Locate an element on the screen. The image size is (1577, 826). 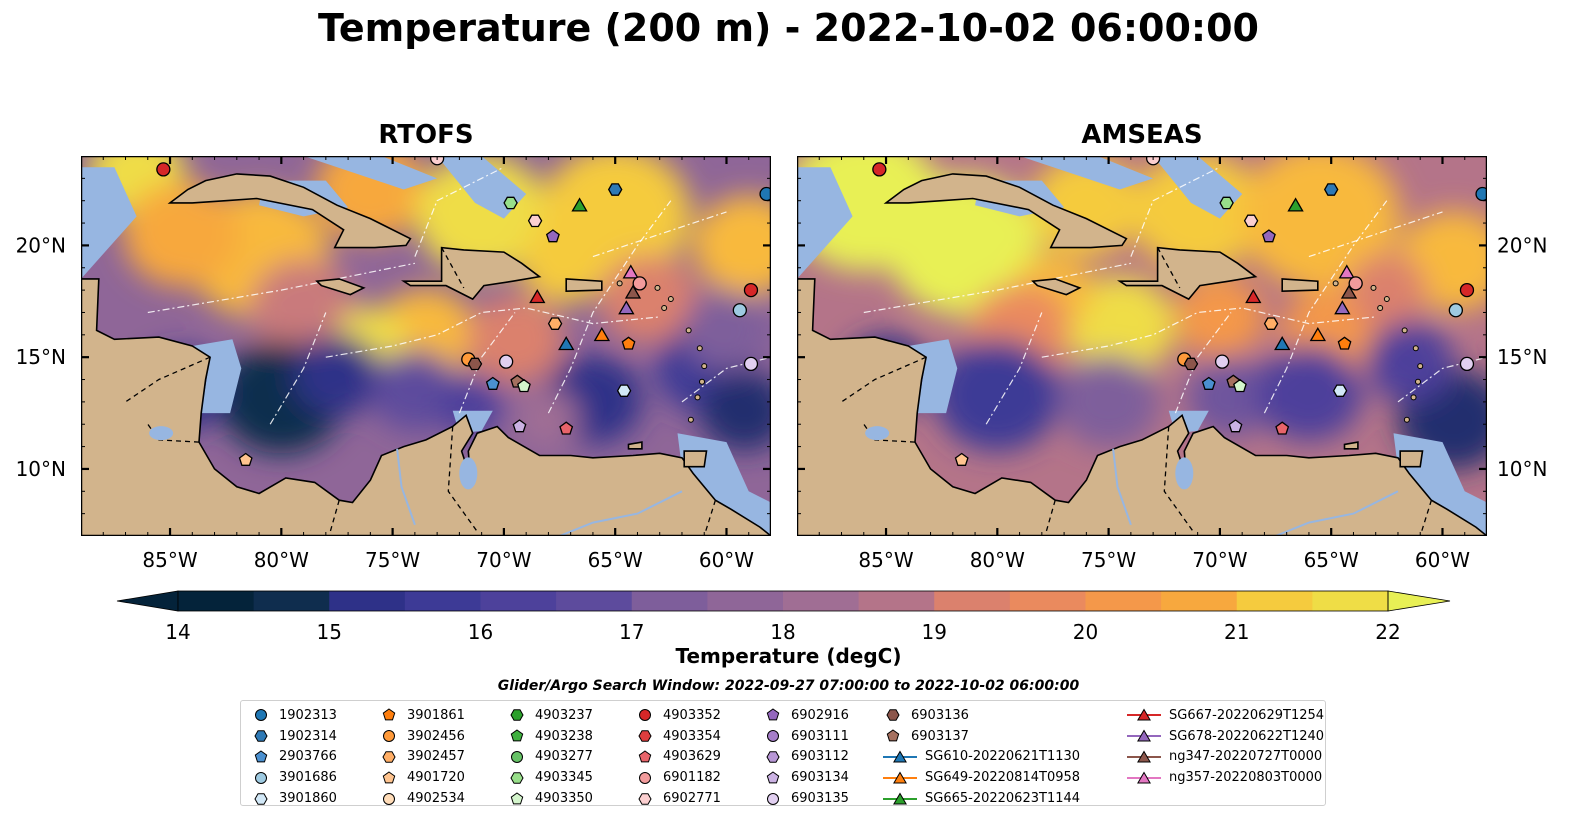
legend-entry: 2903766 is located at coordinates (294, 757).